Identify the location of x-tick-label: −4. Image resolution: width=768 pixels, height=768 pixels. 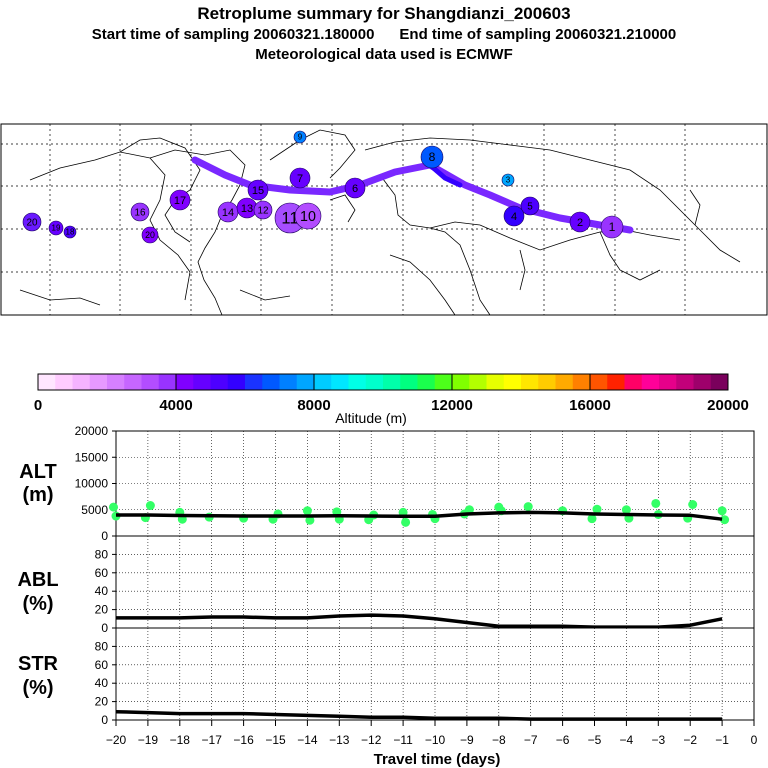
(627, 740).